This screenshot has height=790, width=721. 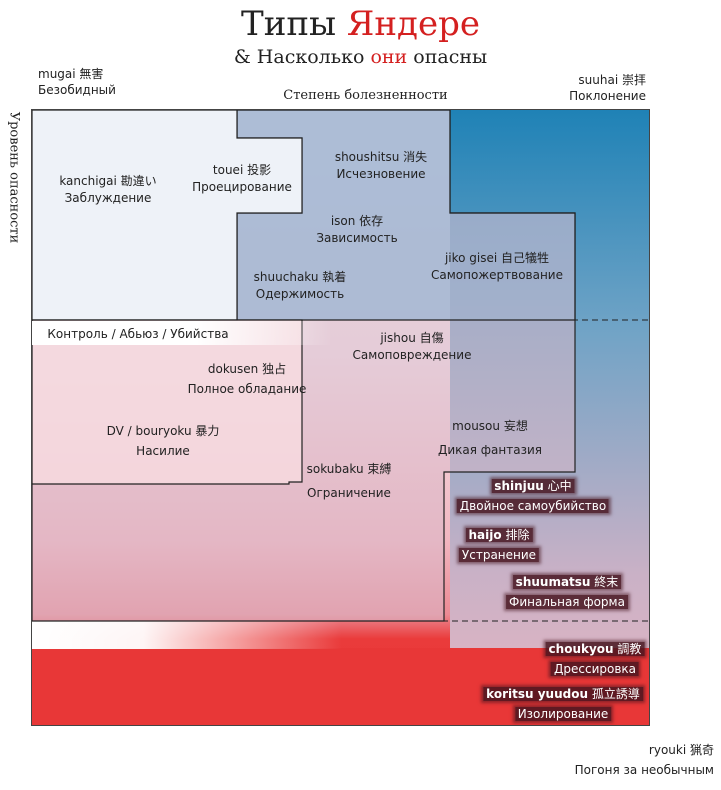 I want to click on corner-top-right: suuhai 崇拝 Поклонение, so click(x=607, y=88).